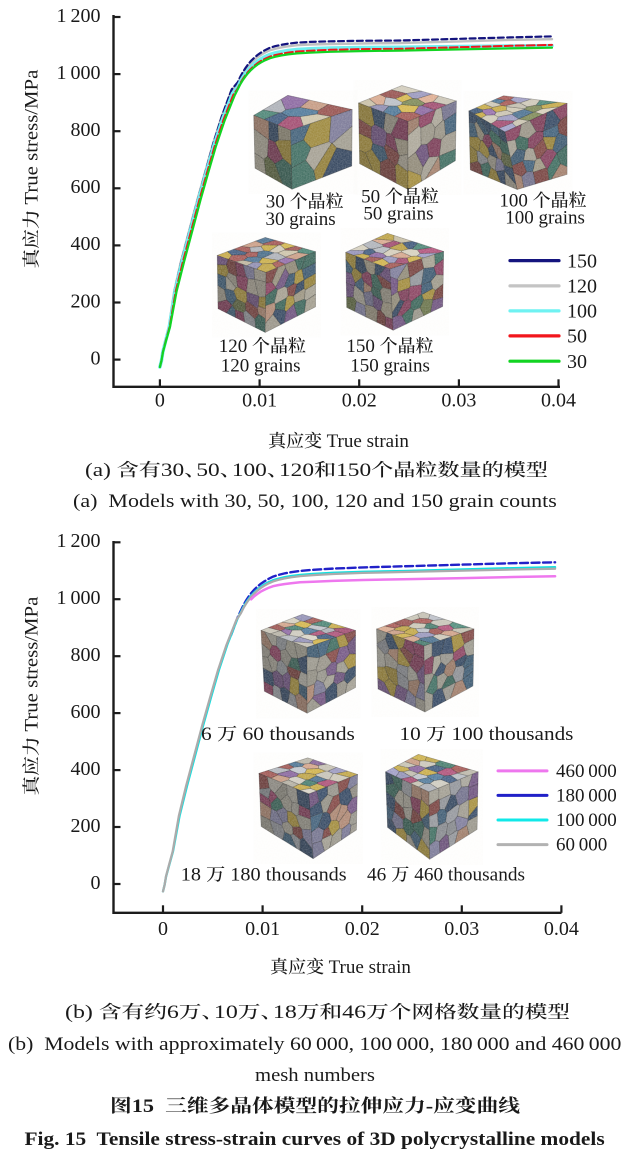 The height and width of the screenshot is (1167, 631). What do you see at coordinates (82, 1011) in the screenshot?
I see `svg-text: (b)` at bounding box center [82, 1011].